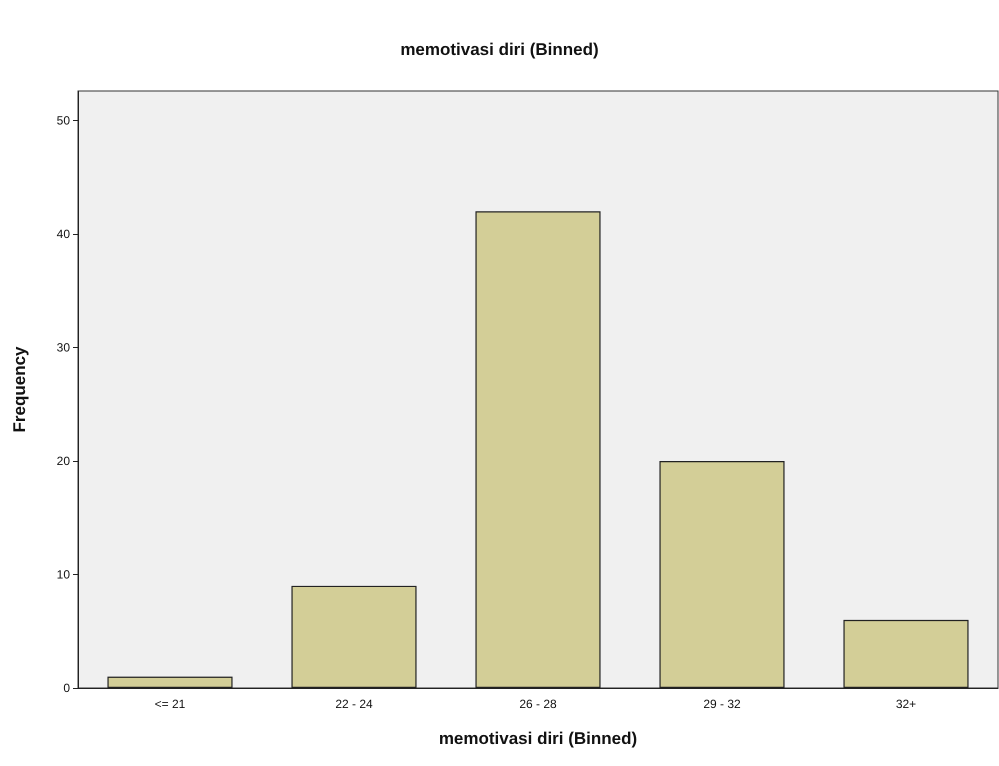 The width and height of the screenshot is (999, 766). I want to click on y-tick-label: 30, so click(63, 347).